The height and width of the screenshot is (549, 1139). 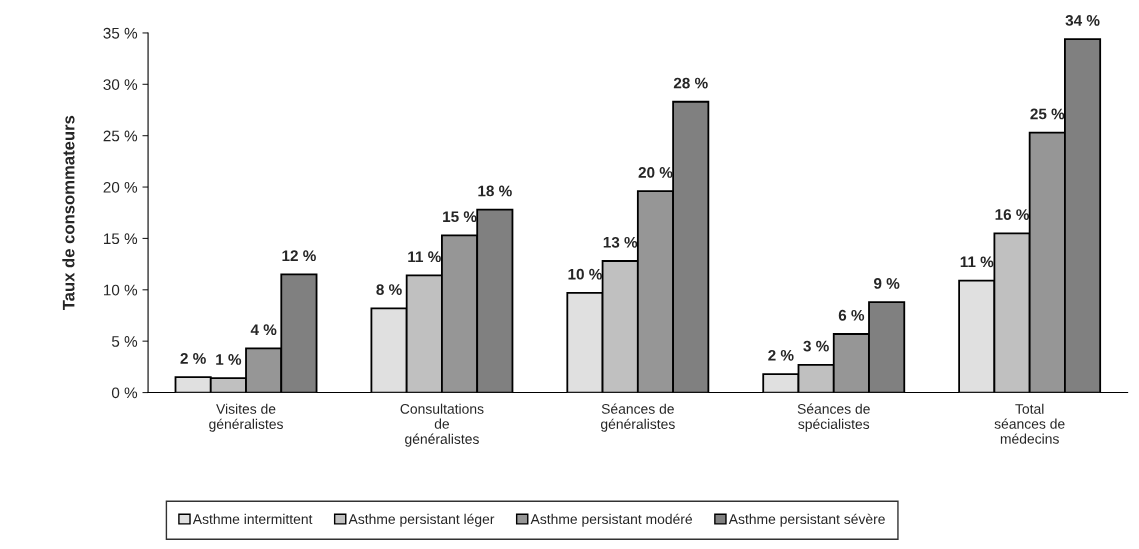 I want to click on y-tick-label: 30 %, so click(x=120, y=84).